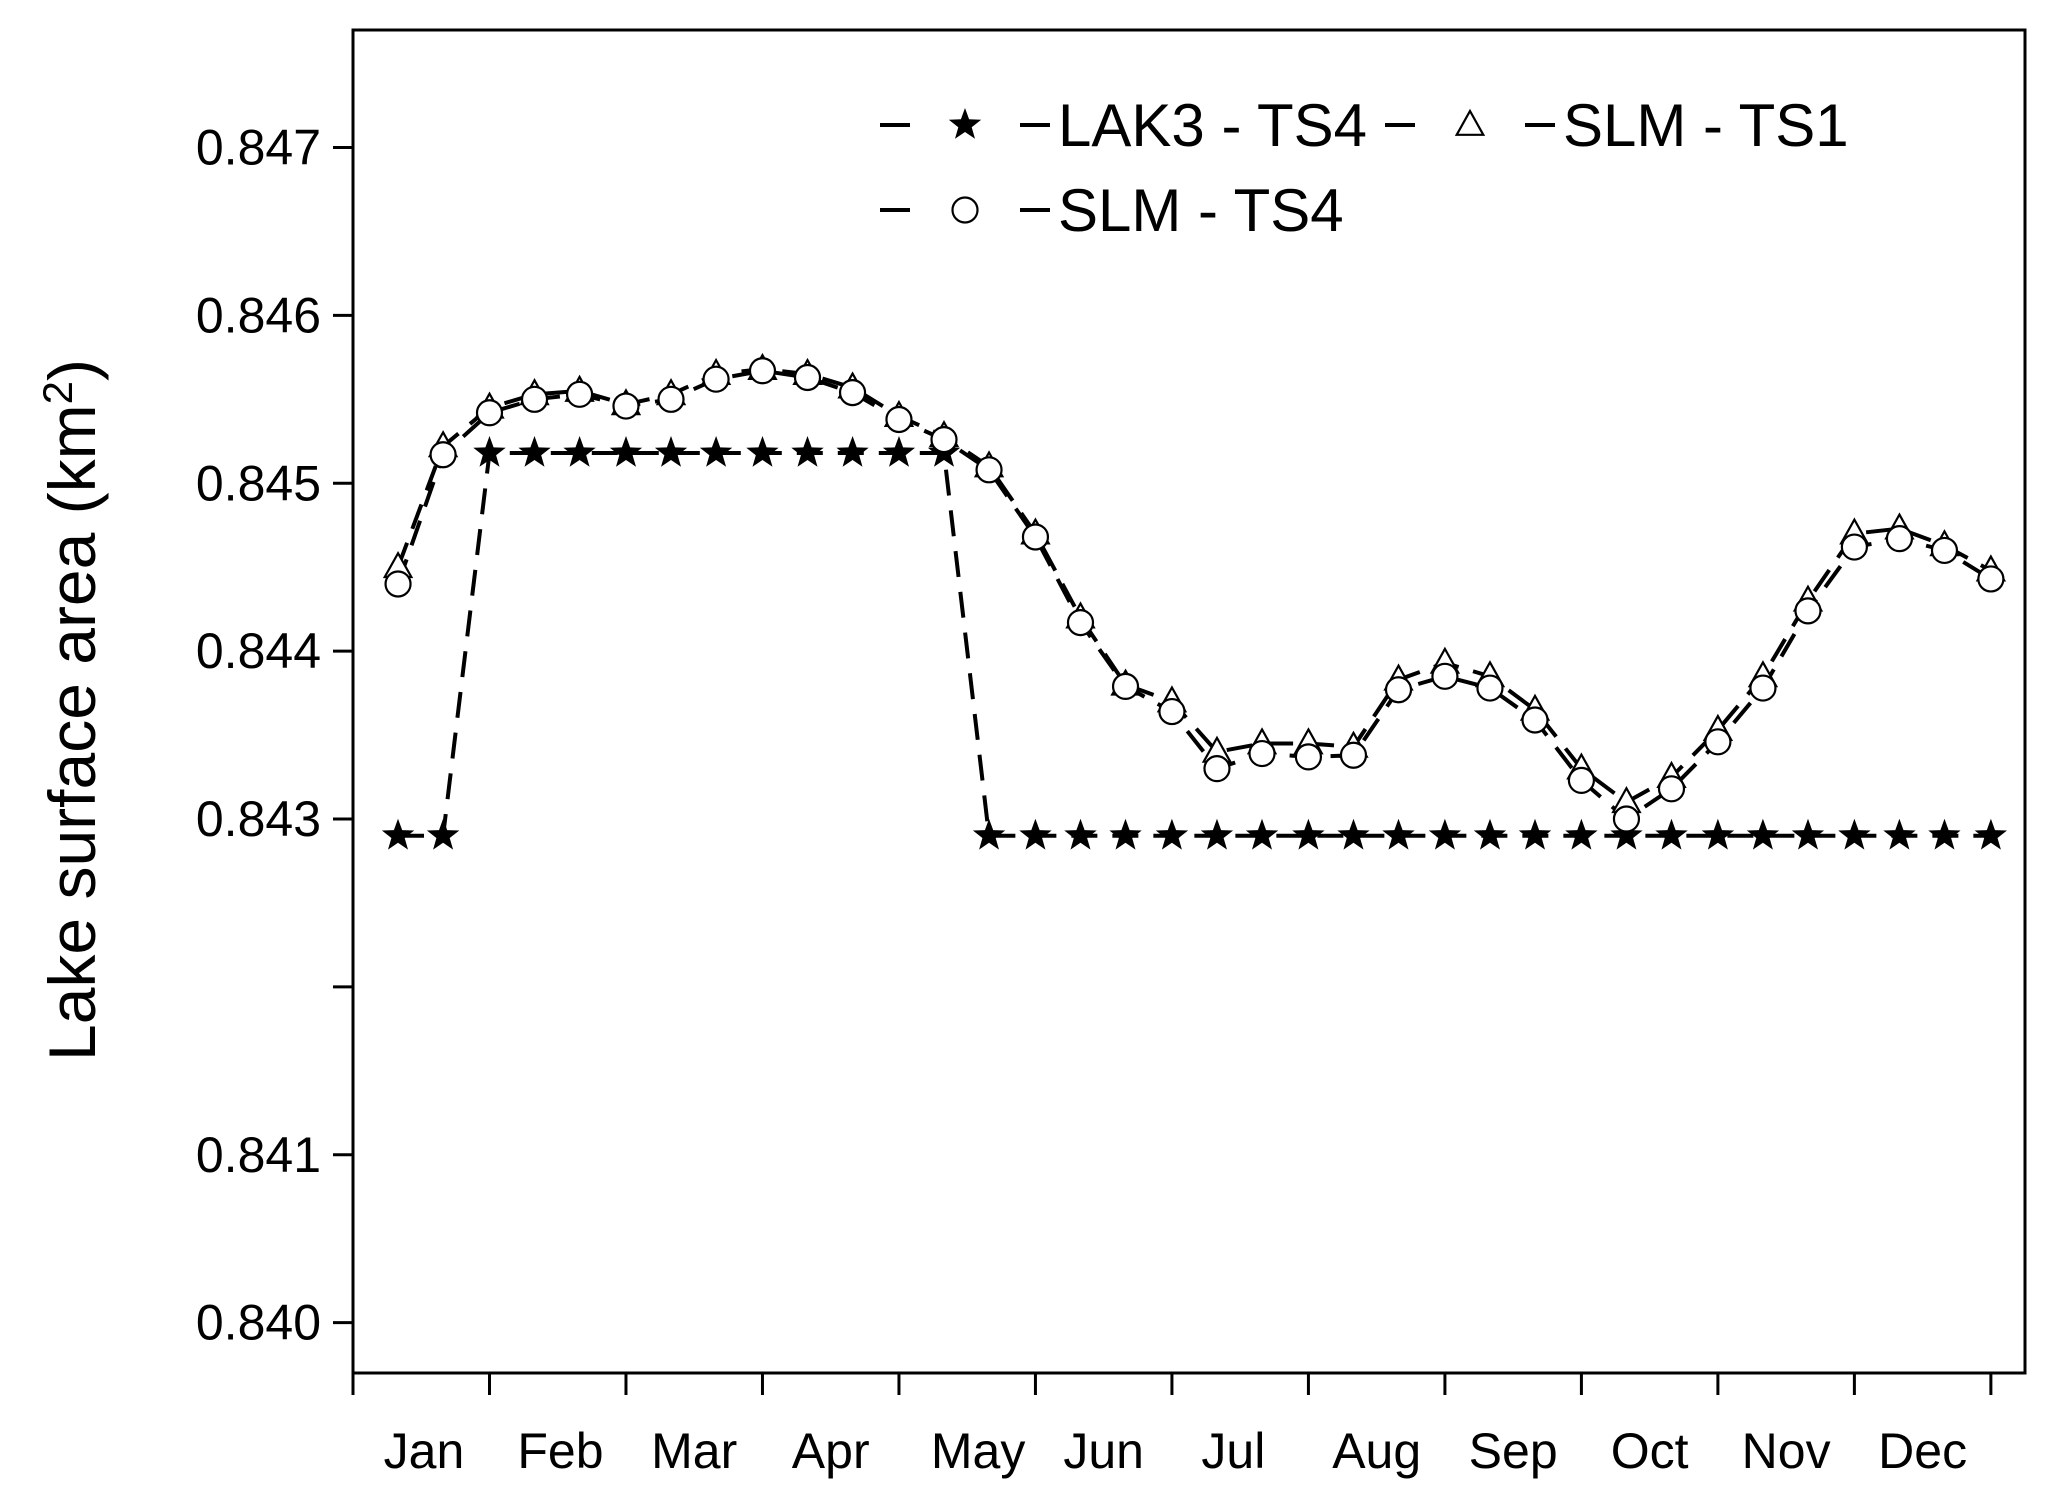 Image resolution: width=2046 pixels, height=1507 pixels. I want to click on y-tick-label: 0.845, so click(258, 483).